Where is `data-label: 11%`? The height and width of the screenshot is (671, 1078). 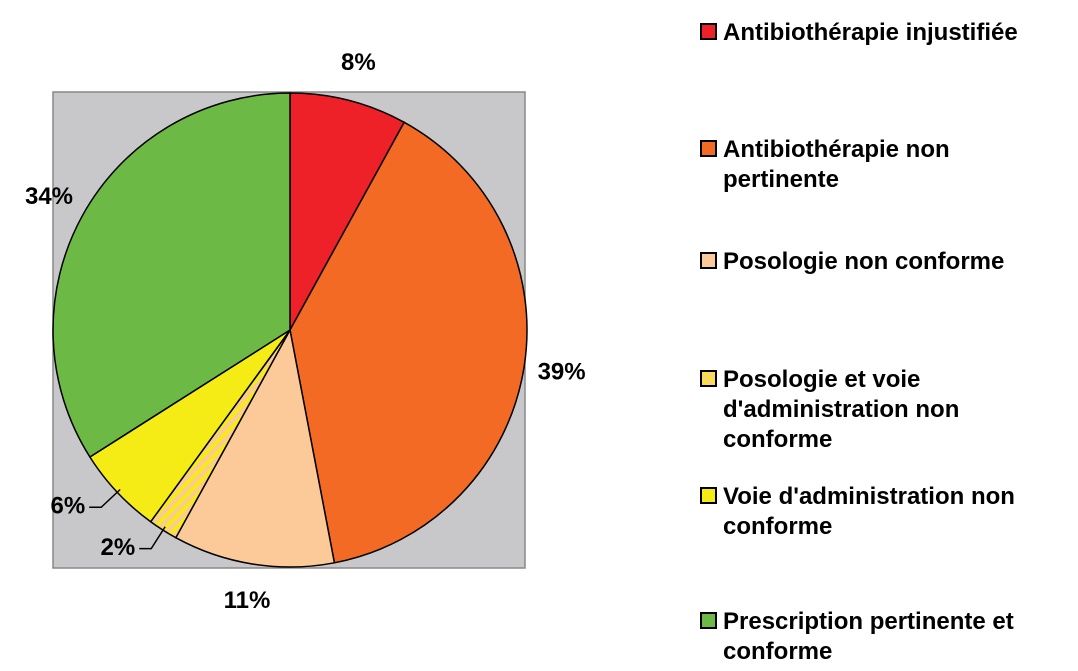
data-label: 11% is located at coordinates (247, 600).